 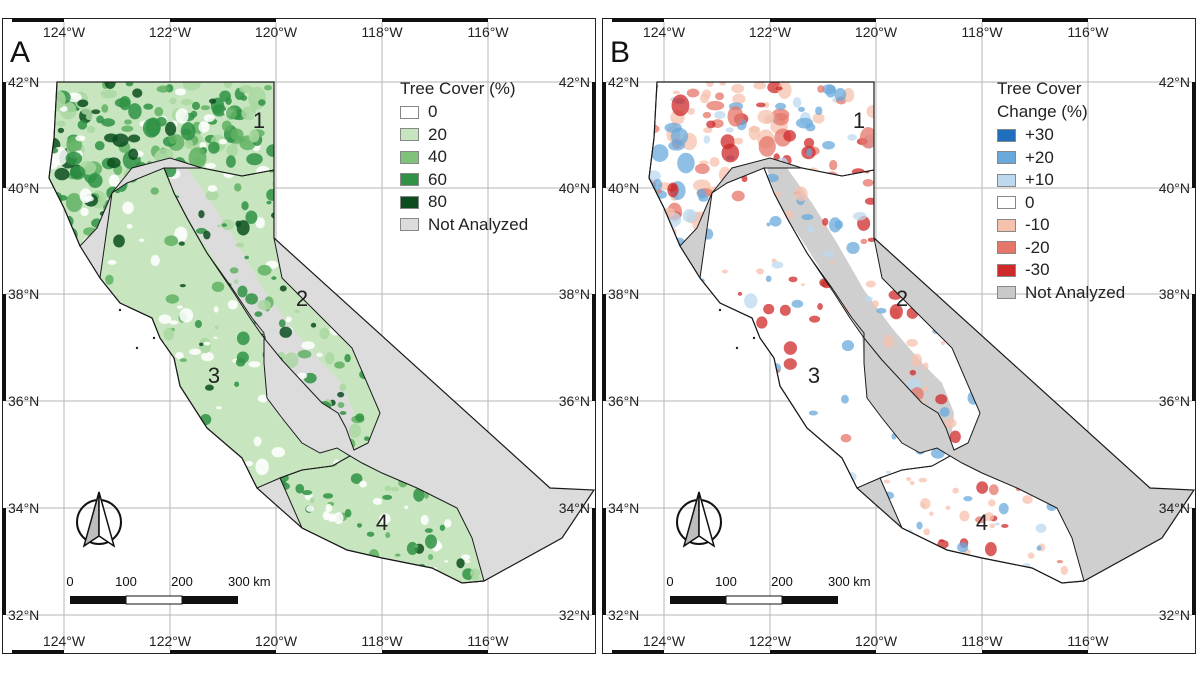 I want to click on legend-item: -20, so click(x=1061, y=248).